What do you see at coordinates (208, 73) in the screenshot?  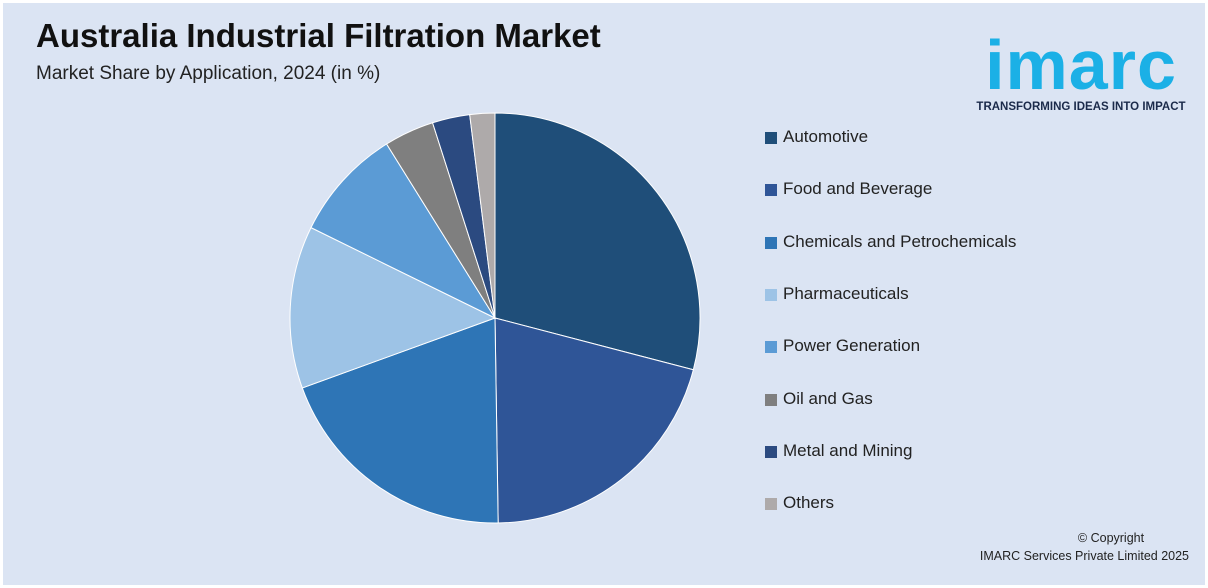 I see `chart-subtitle: Market Share by Application, 2024 (in %)` at bounding box center [208, 73].